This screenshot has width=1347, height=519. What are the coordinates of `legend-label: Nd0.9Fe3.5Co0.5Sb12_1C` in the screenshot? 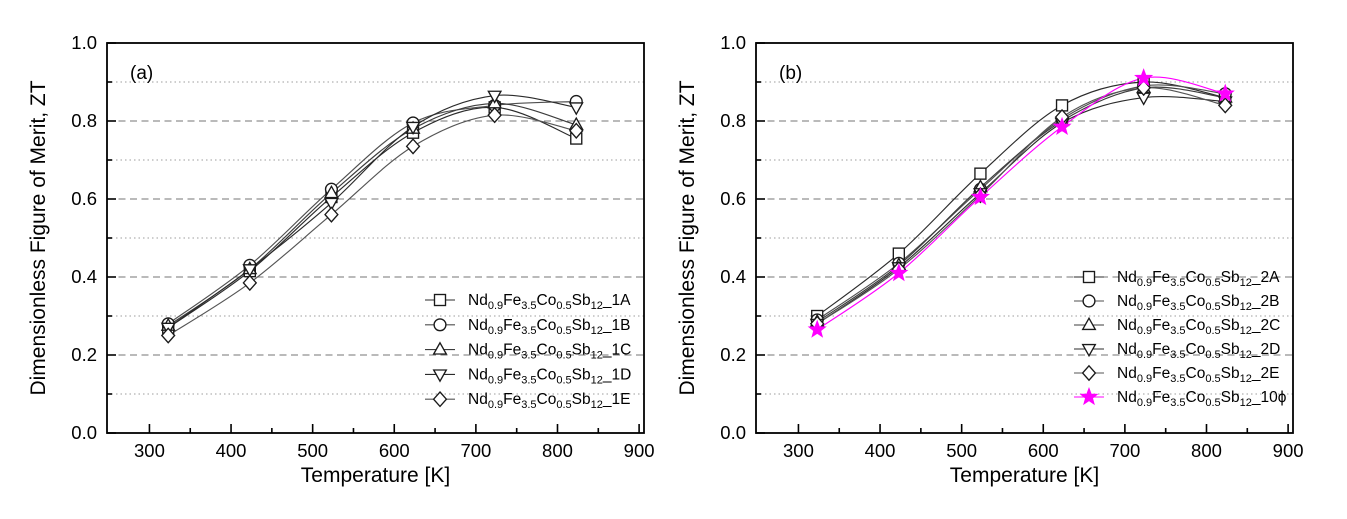 It's located at (549, 352).